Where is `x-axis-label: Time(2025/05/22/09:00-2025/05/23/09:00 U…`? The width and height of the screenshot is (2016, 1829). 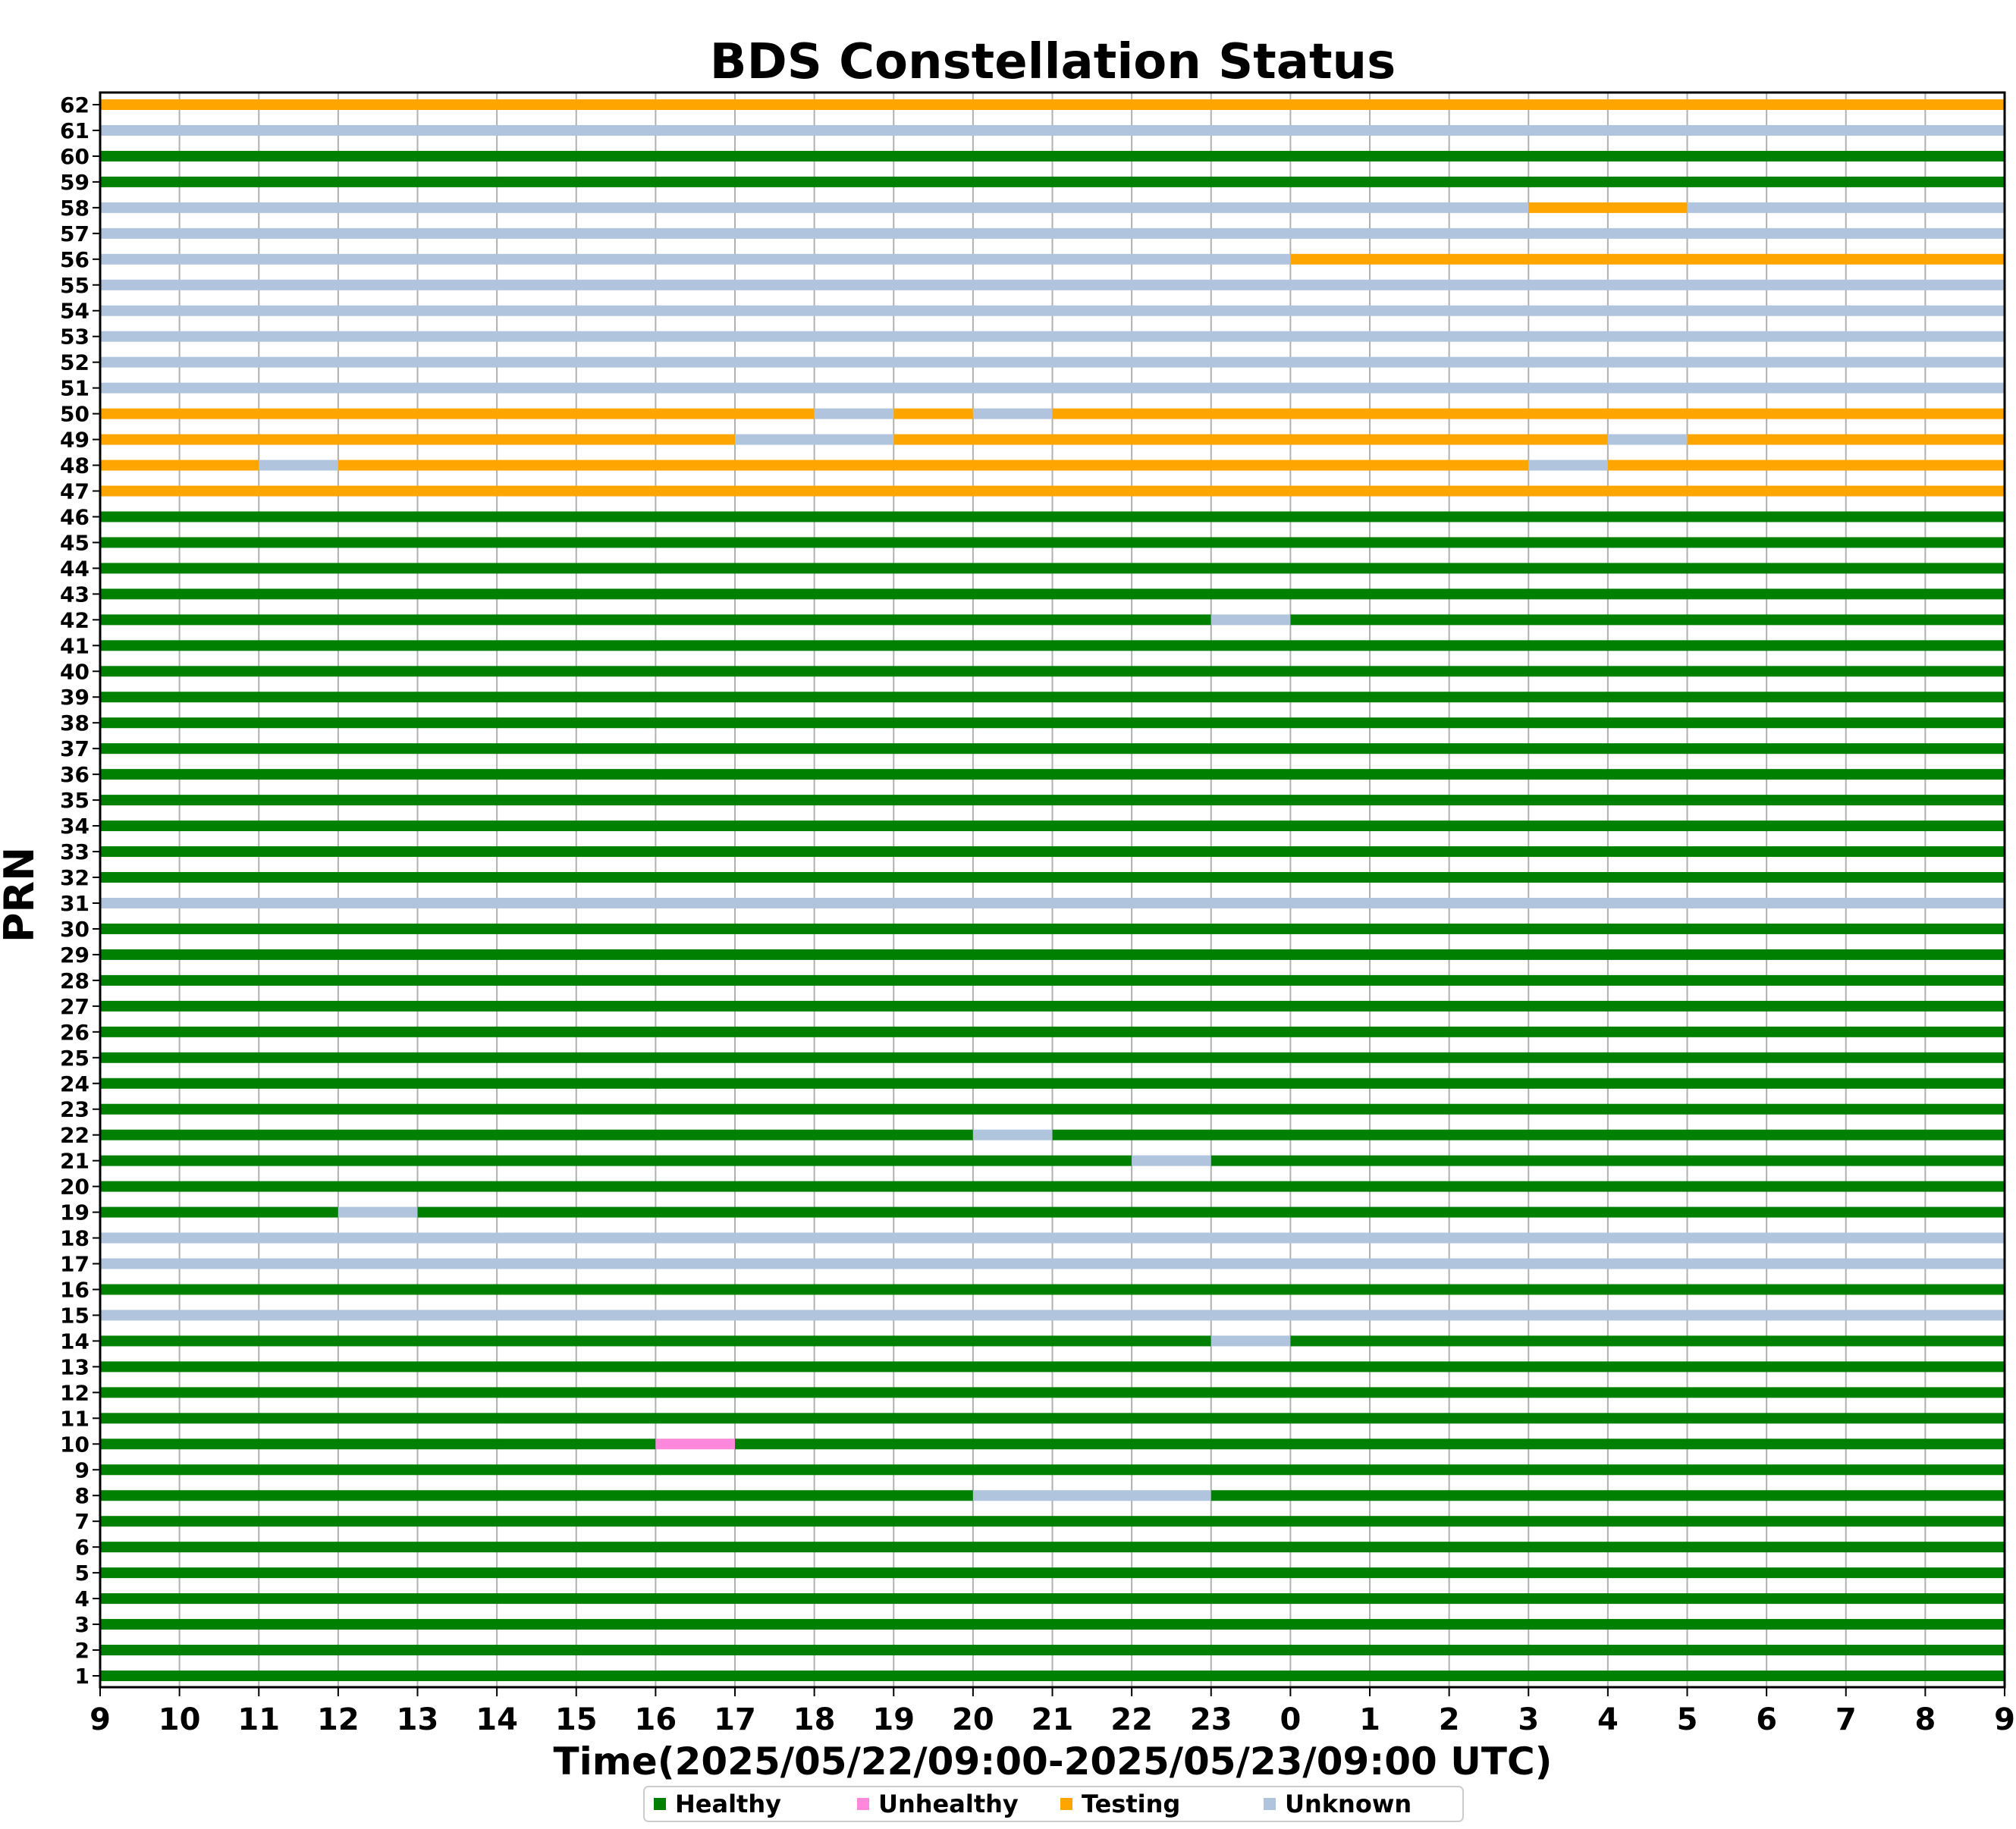
x-axis-label: Time(2025/05/22/09:00-2025/05/23/09:00 U… is located at coordinates (1052, 1762).